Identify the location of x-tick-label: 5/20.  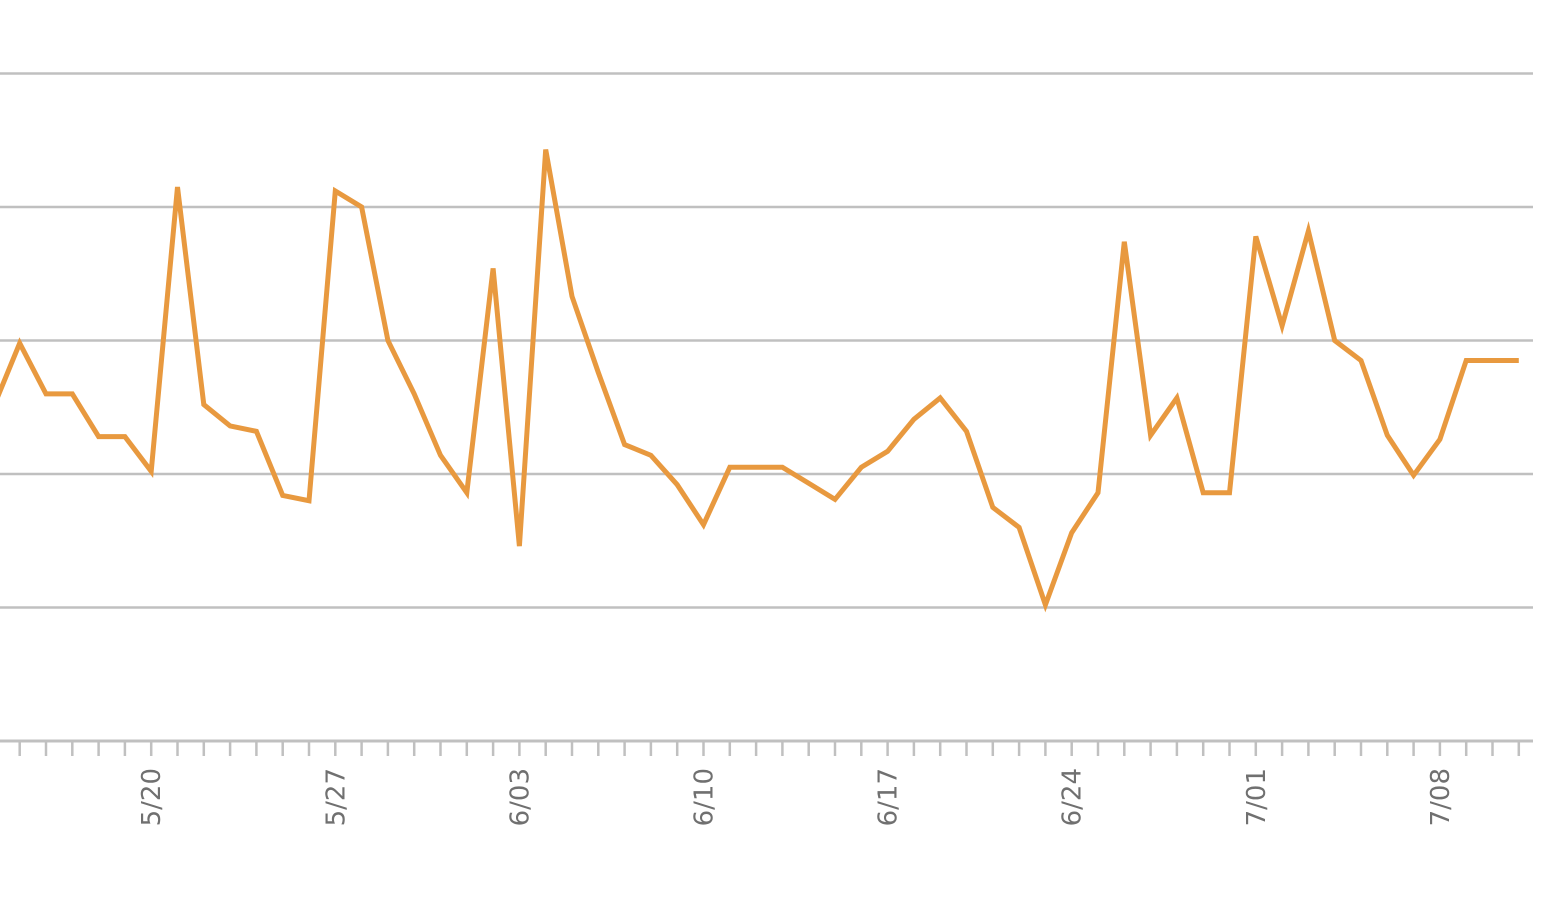
(152, 797).